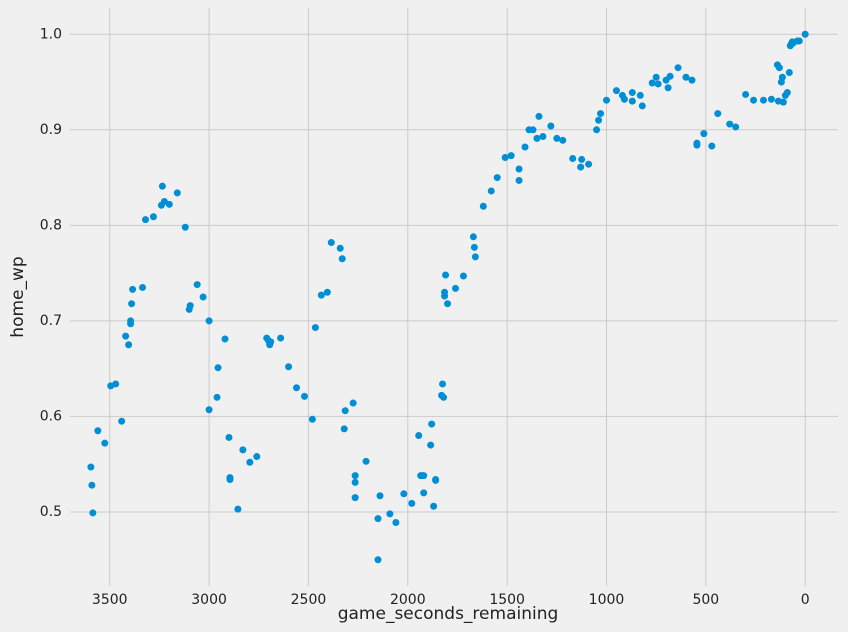 This screenshot has width=848, height=632. What do you see at coordinates (51, 34) in the screenshot?
I see `y-tick-label: 1.0` at bounding box center [51, 34].